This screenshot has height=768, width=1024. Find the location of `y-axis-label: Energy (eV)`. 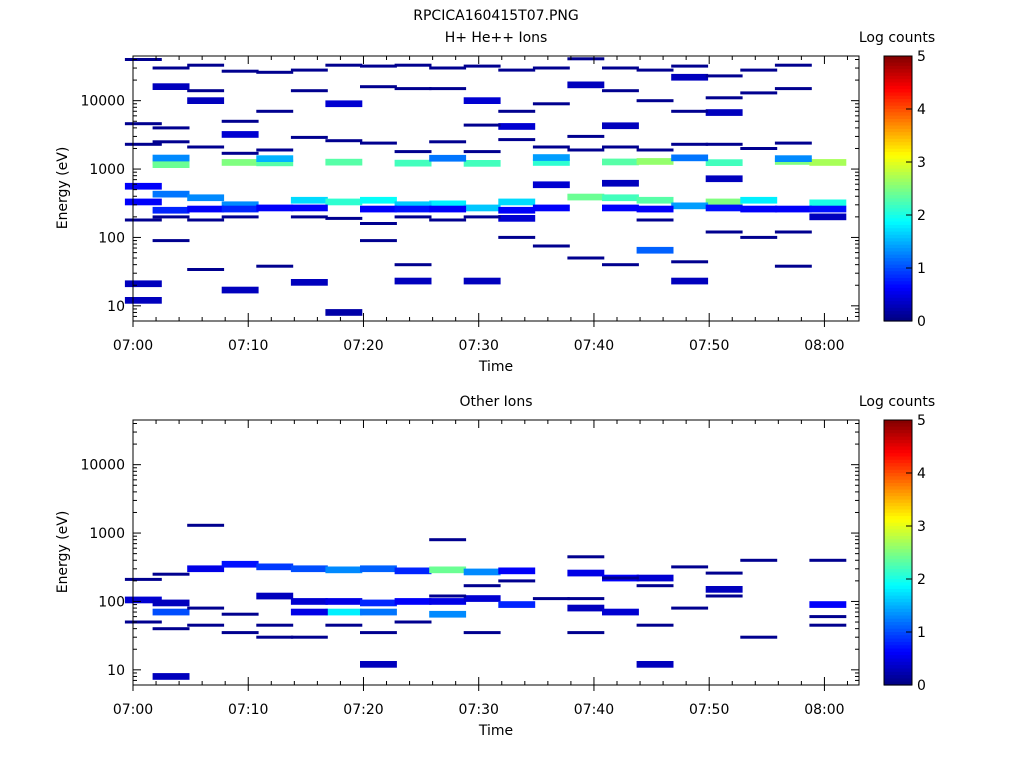

y-axis-label: Energy (eV) is located at coordinates (63, 188).